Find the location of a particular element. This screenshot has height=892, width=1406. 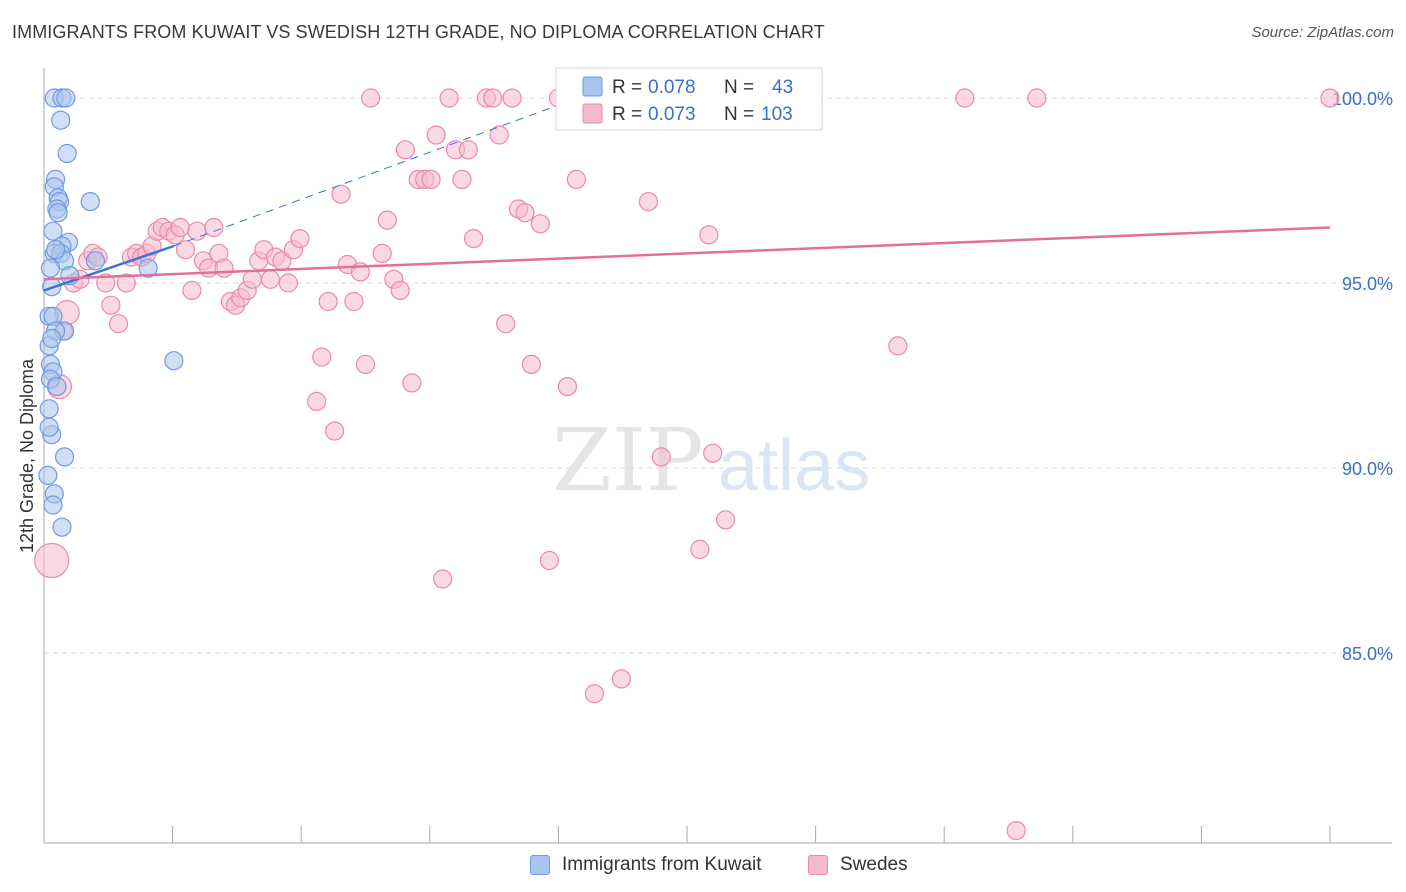

legend-item-kuwait: Immigrants from Kuwait is located at coordinates (646, 865).